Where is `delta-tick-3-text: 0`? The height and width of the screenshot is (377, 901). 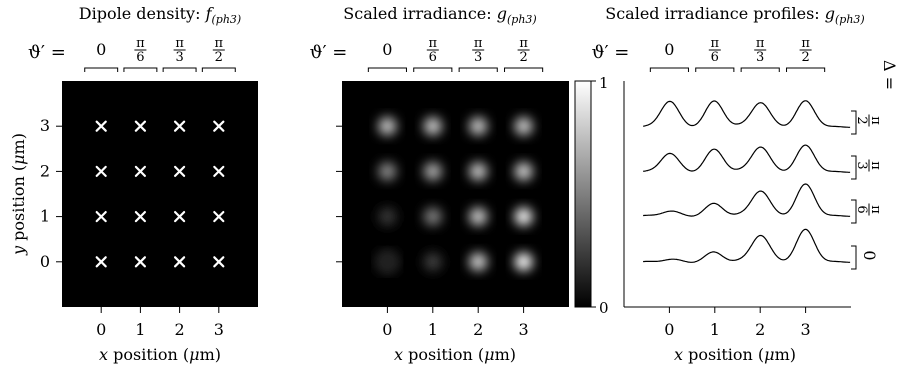
delta-tick-3-text: 0 is located at coordinates (869, 255).